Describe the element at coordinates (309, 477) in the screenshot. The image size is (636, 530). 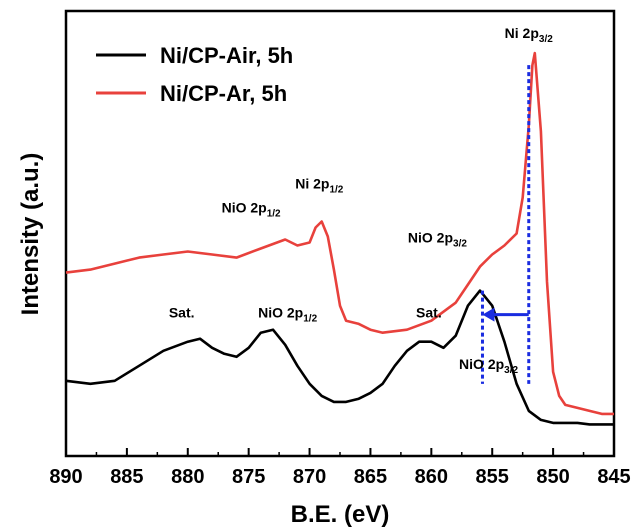
I see `x-tick-label: 870` at that location.